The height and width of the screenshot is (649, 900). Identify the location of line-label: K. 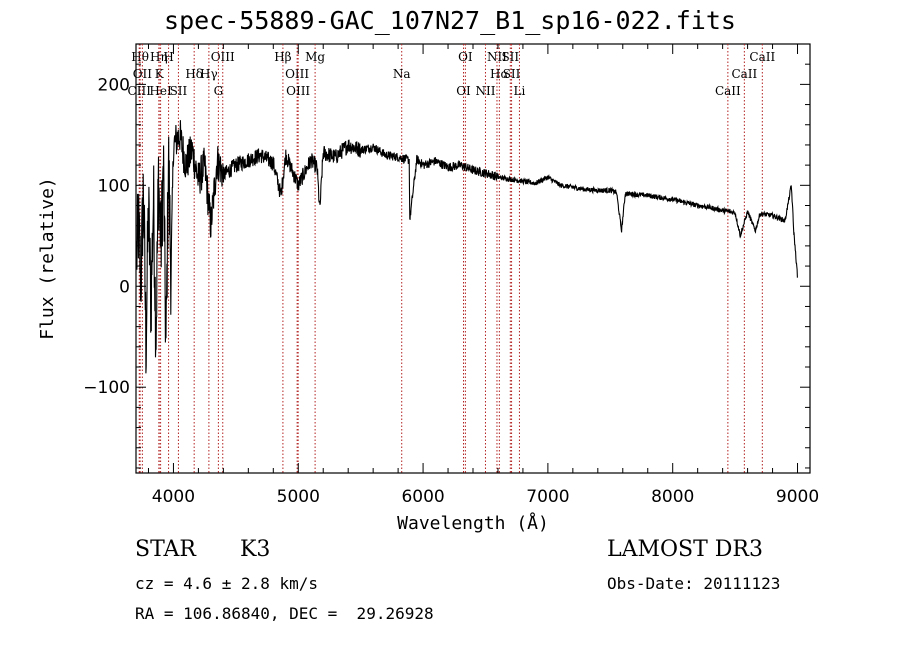
(160, 74).